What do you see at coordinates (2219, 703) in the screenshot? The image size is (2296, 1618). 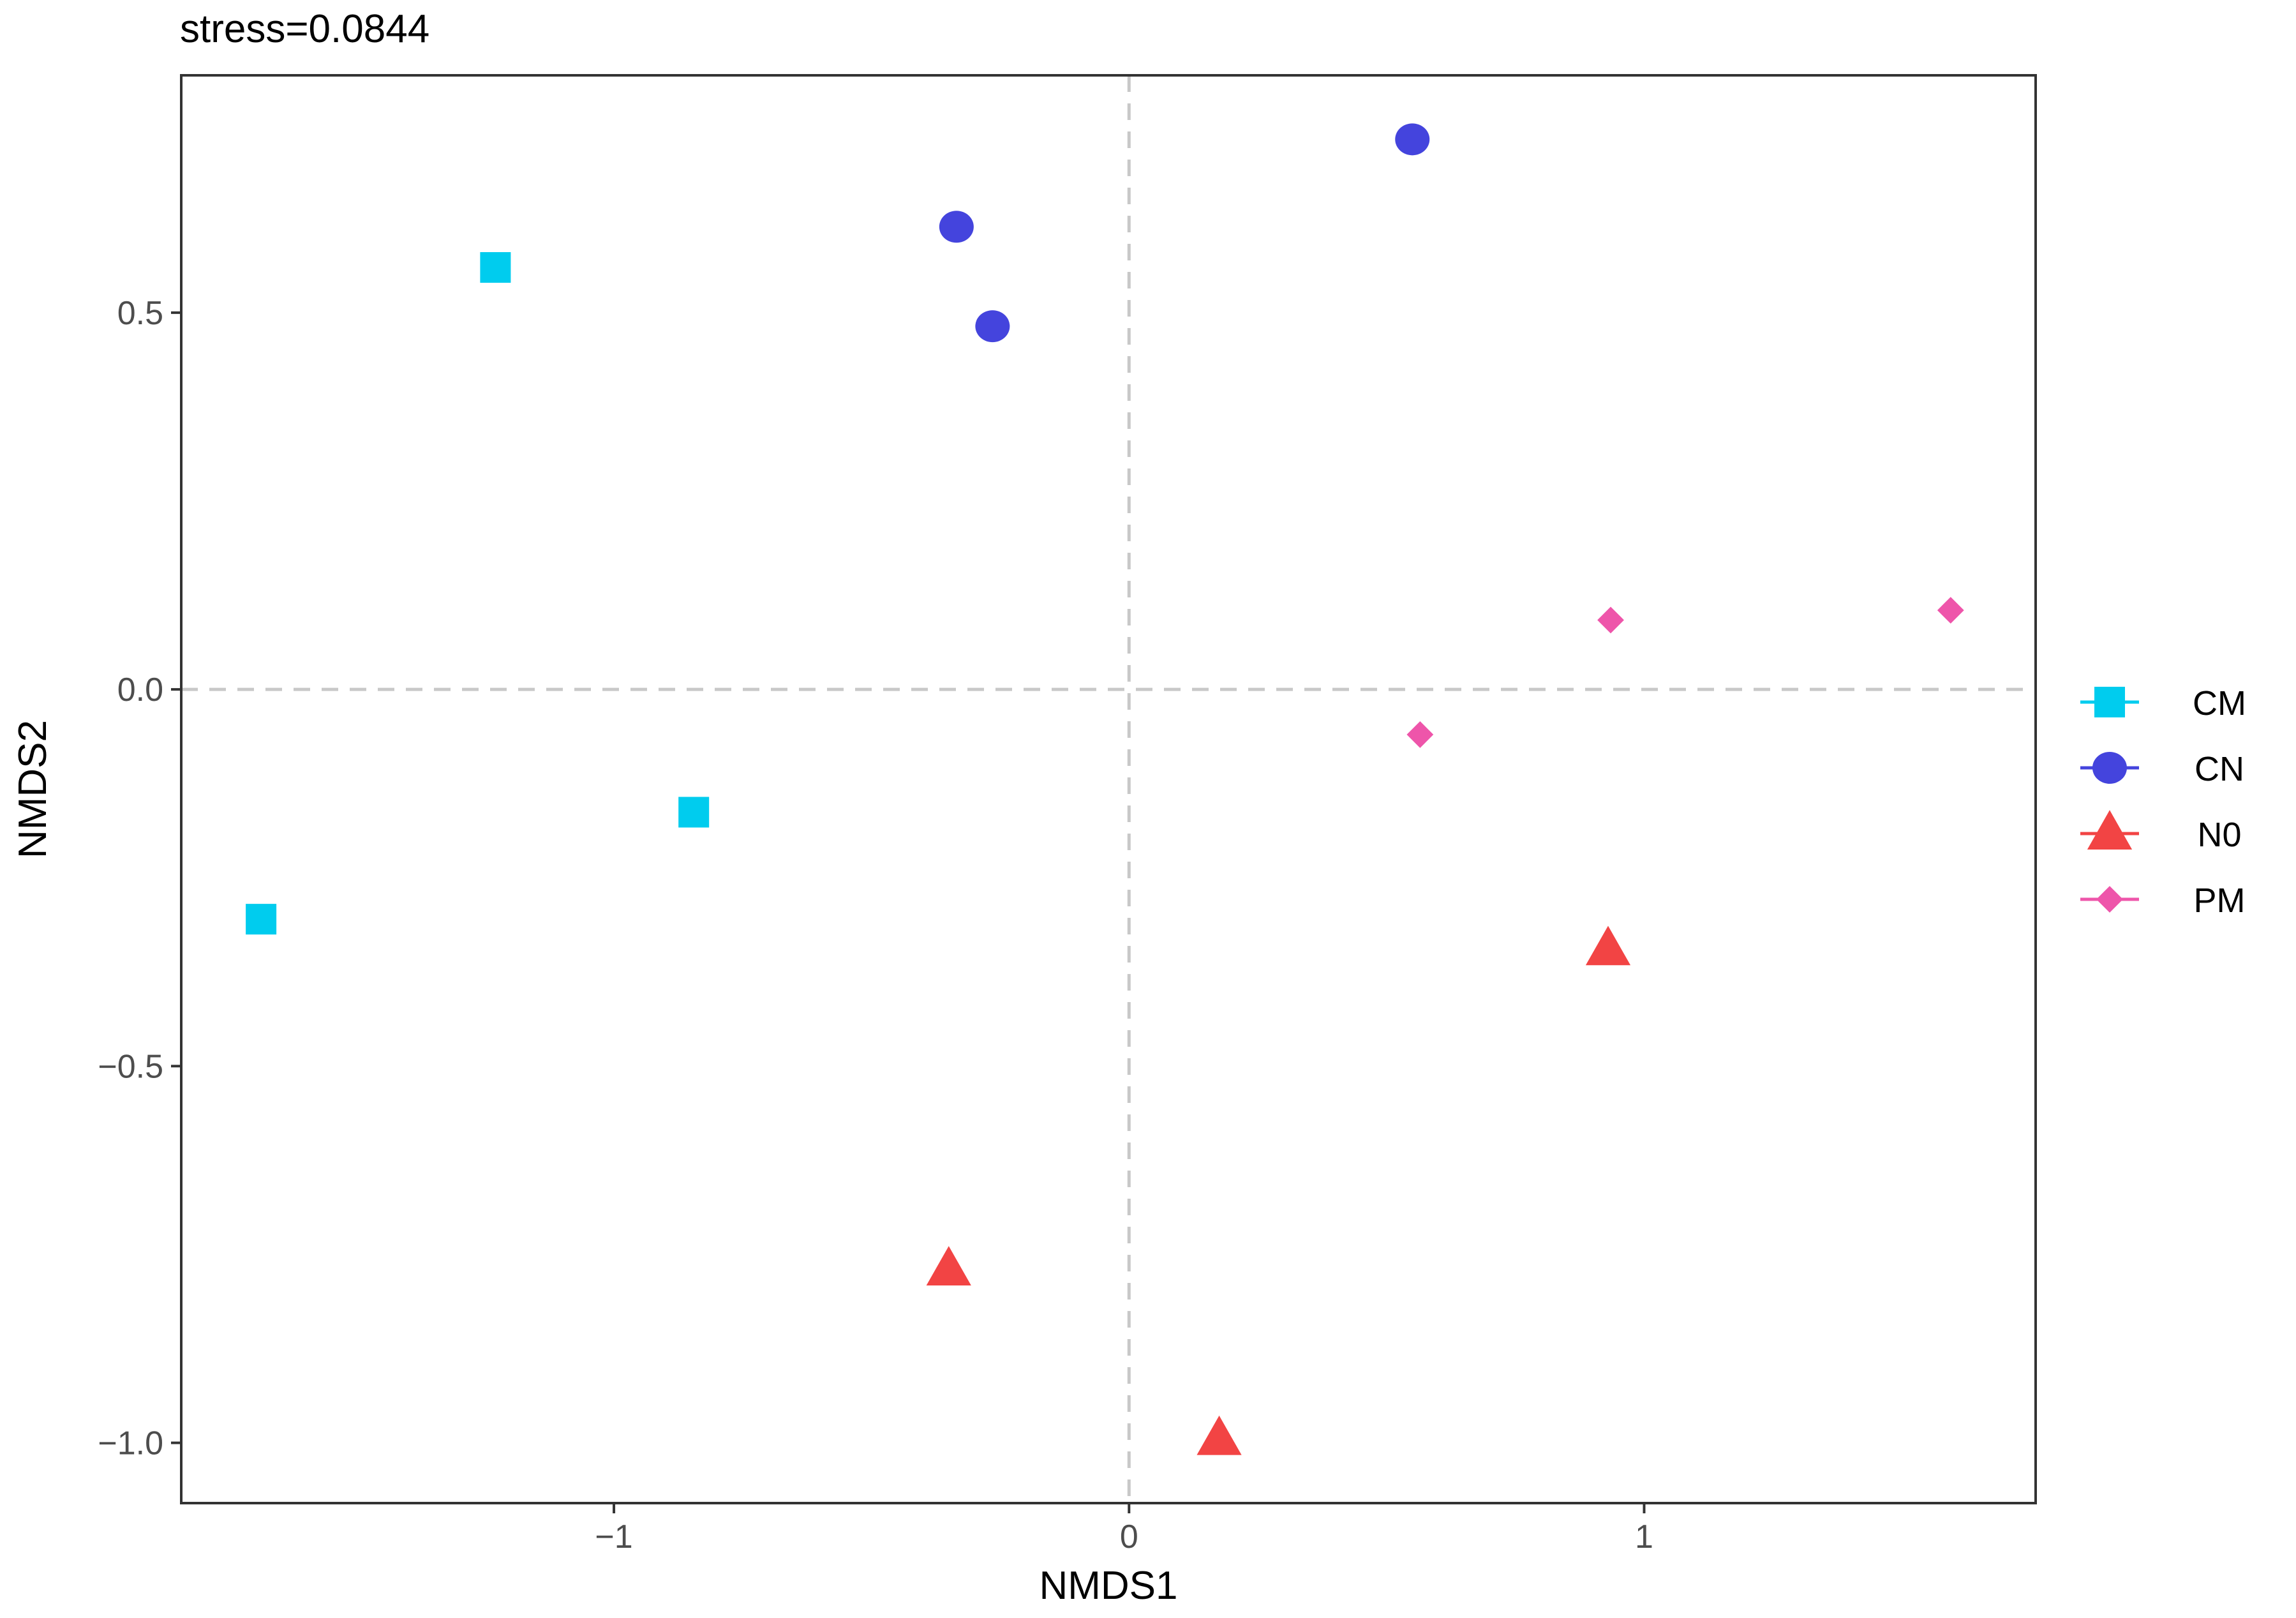 I see `legend-label: CM` at bounding box center [2219, 703].